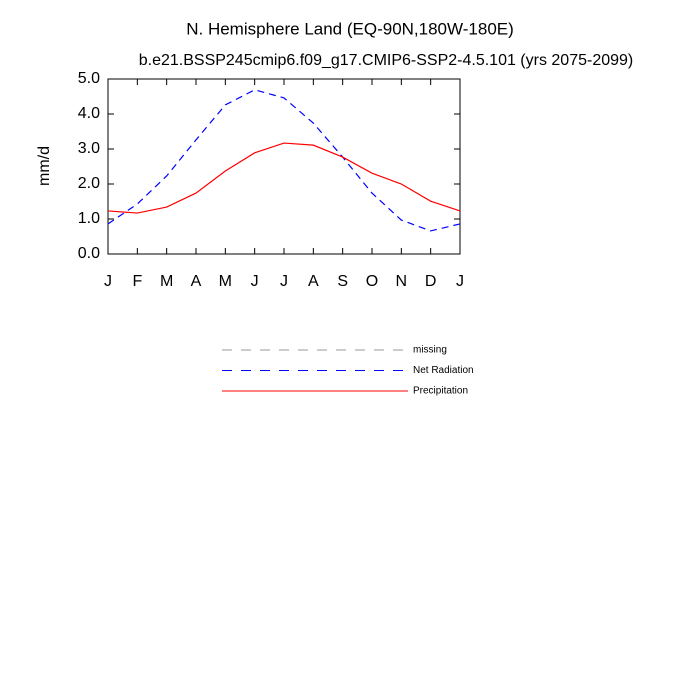 This screenshot has height=700, width=700. What do you see at coordinates (89, 148) in the screenshot?
I see `y-tick-label: 3.0` at bounding box center [89, 148].